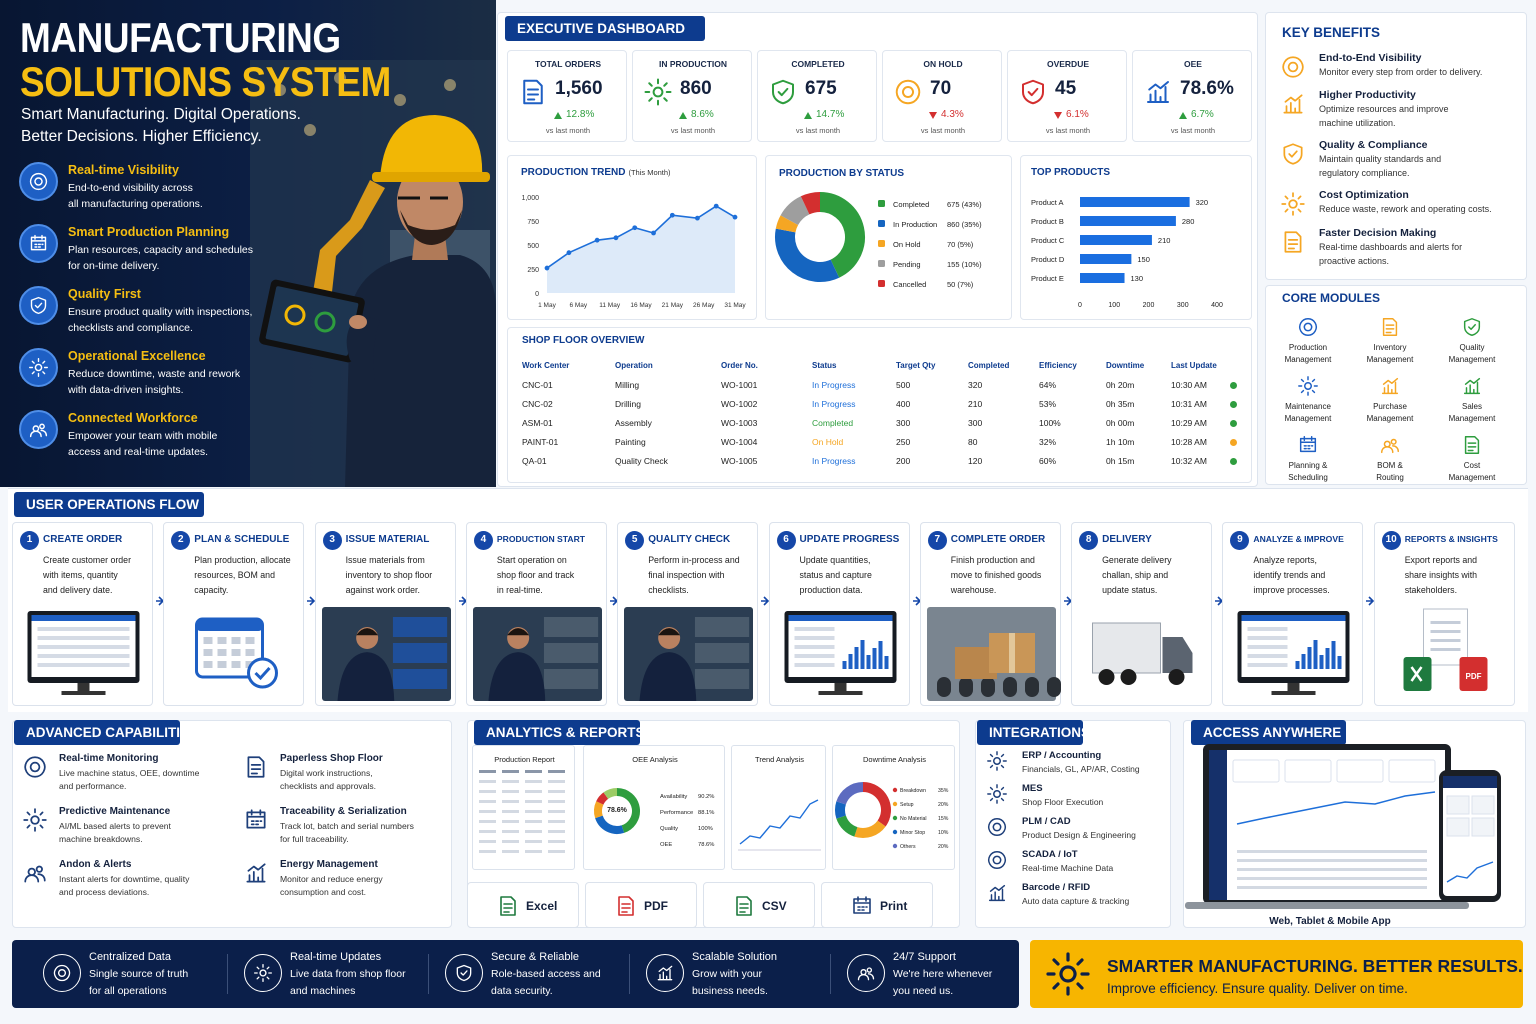 This screenshot has width=1536, height=1024. I want to click on tablet-gauge, so click(325, 322).